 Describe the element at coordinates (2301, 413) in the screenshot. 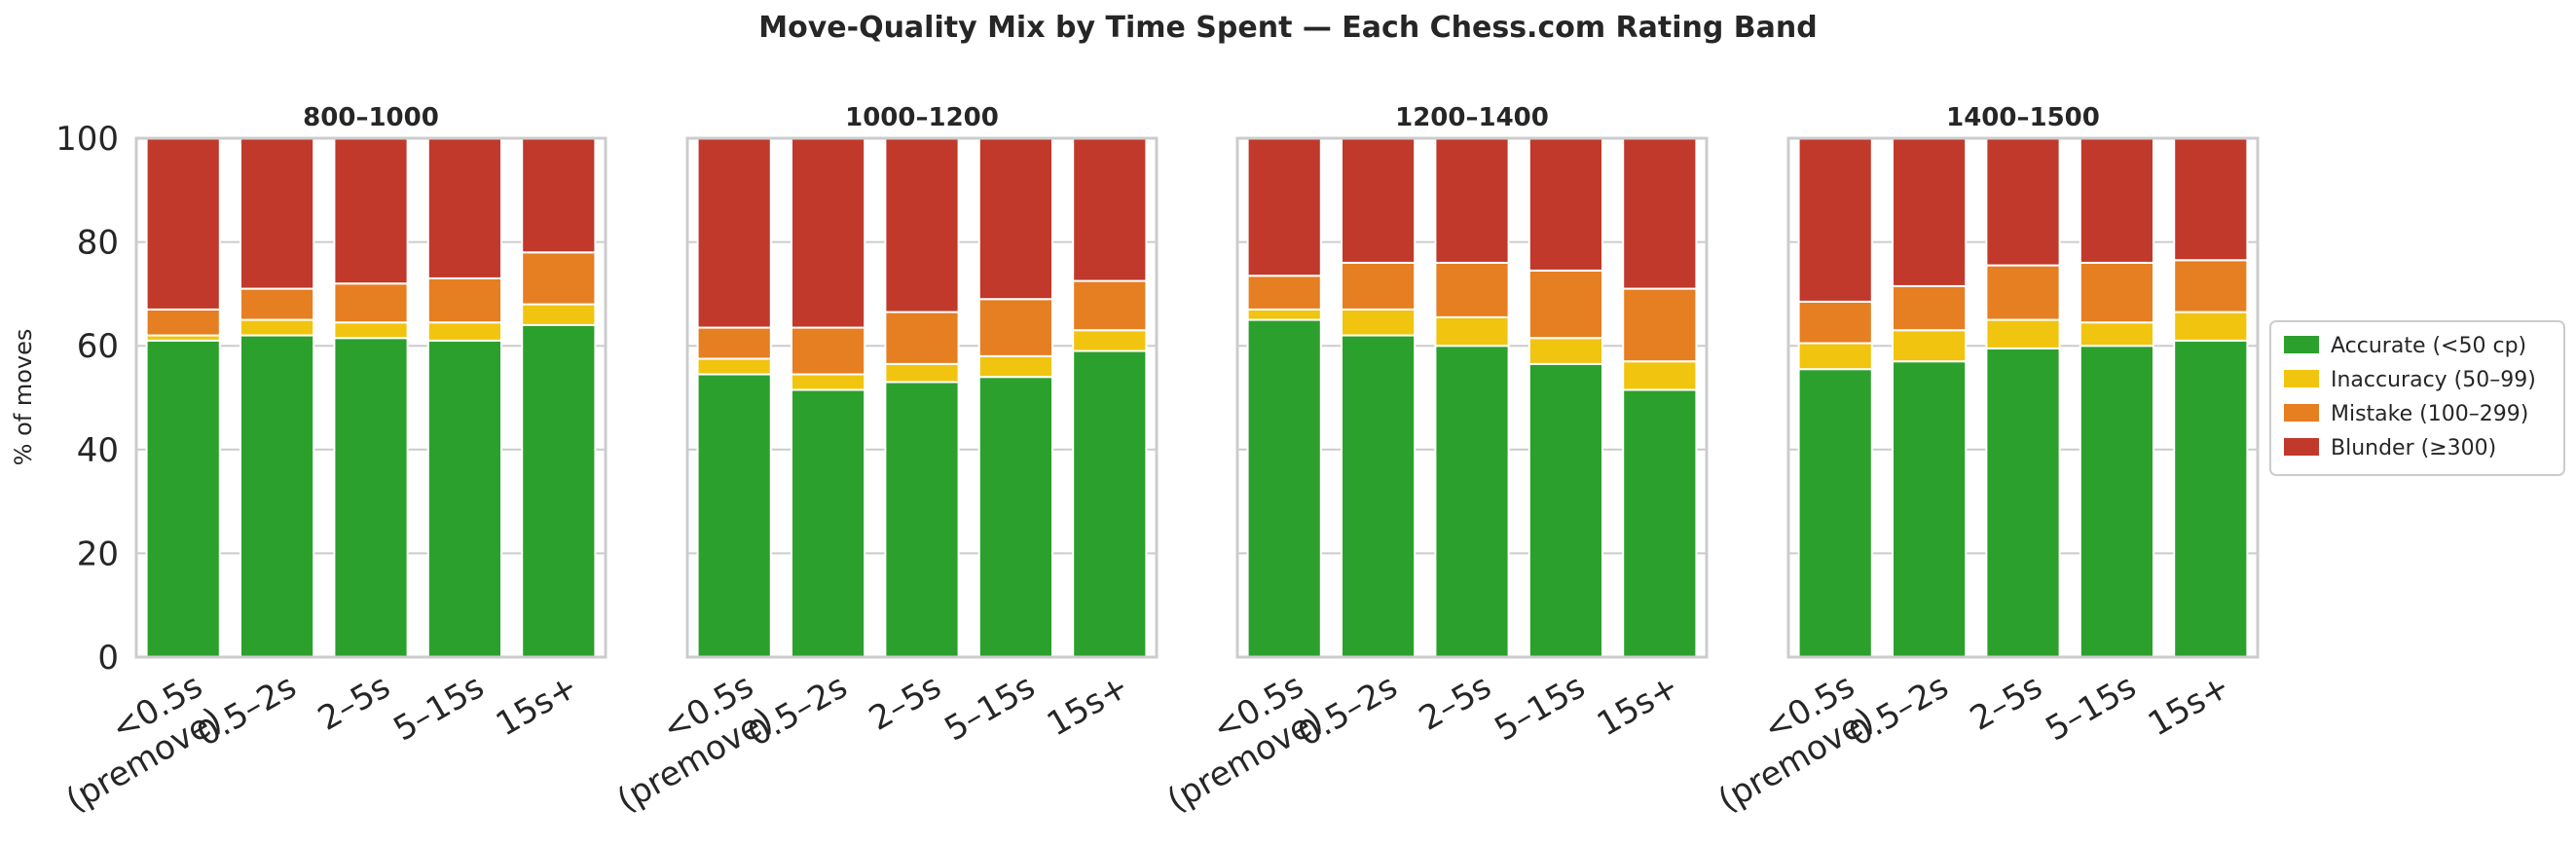

I see `legend-swatch-mistake` at that location.